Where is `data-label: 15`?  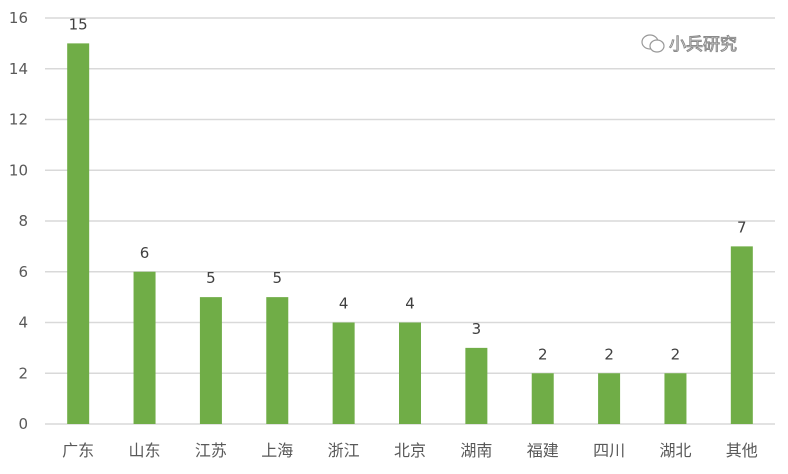 data-label: 15 is located at coordinates (78, 24).